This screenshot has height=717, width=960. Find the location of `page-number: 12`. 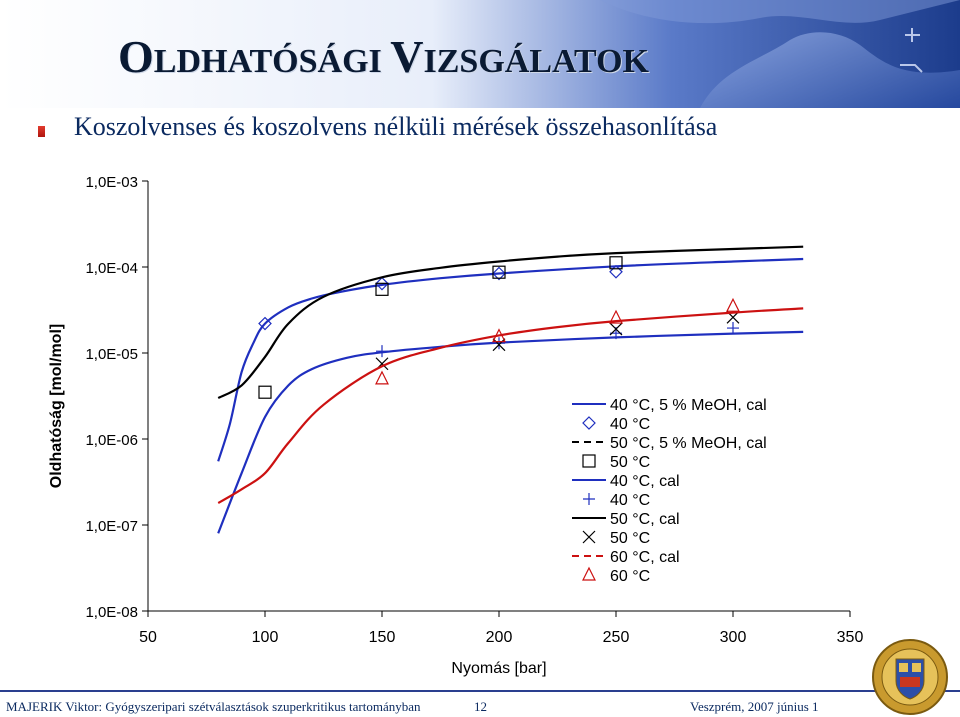

page-number: 12 is located at coordinates (480, 706).